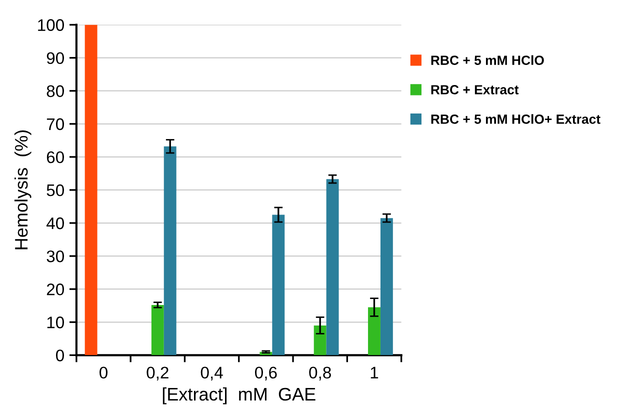  What do you see at coordinates (104, 372) in the screenshot?
I see `x-tick-label: 0` at bounding box center [104, 372].